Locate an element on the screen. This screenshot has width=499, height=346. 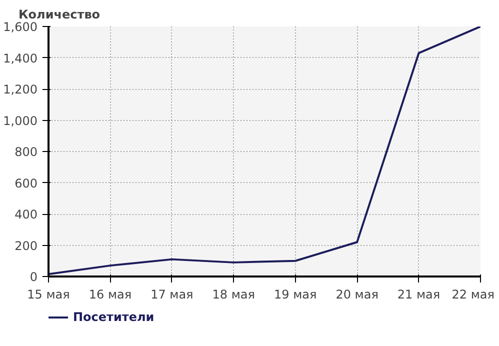
y-tick-label: 1,400 is located at coordinates (20, 58).